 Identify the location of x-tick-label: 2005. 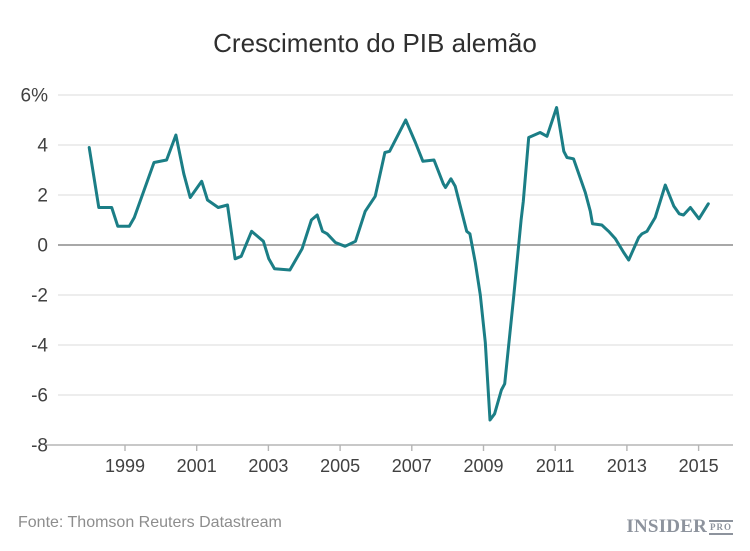
(340, 466).